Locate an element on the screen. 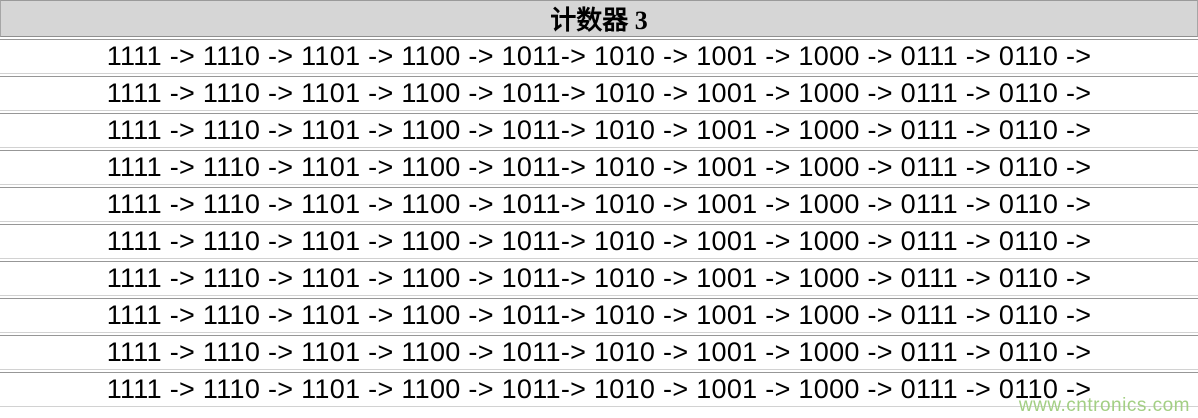 Image resolution: width=1198 pixels, height=418 pixels. table-header-row: 计数器 3 is located at coordinates (599, 18).